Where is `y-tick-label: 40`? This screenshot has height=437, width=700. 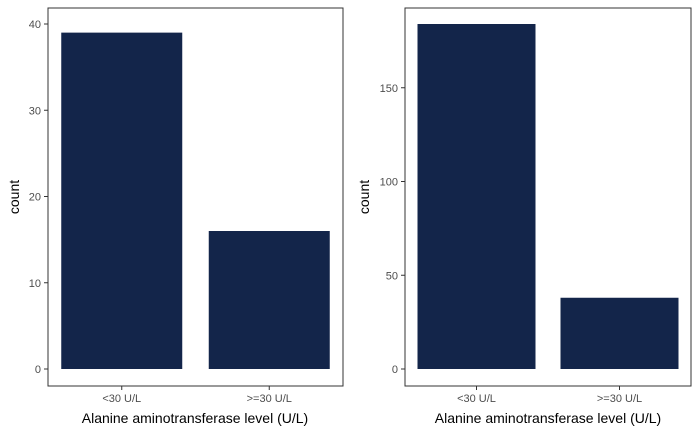 y-tick-label: 40 is located at coordinates (35, 25).